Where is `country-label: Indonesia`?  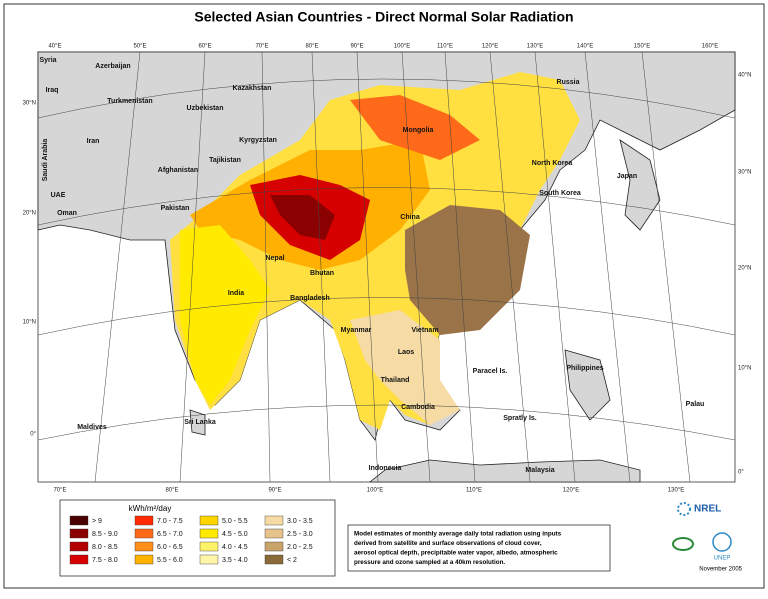
country-label: Indonesia is located at coordinates (385, 468).